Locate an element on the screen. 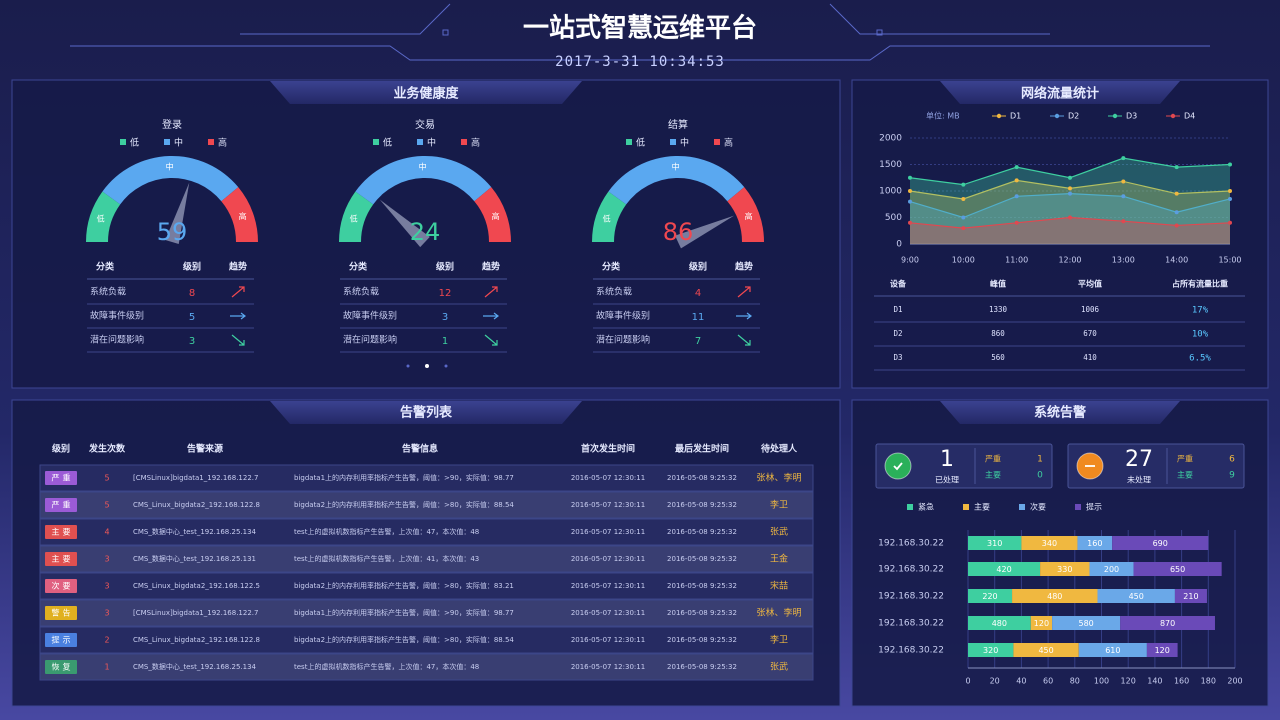 This screenshot has width=1280, height=720. table-cell: 潜在问题影响 is located at coordinates (370, 340).